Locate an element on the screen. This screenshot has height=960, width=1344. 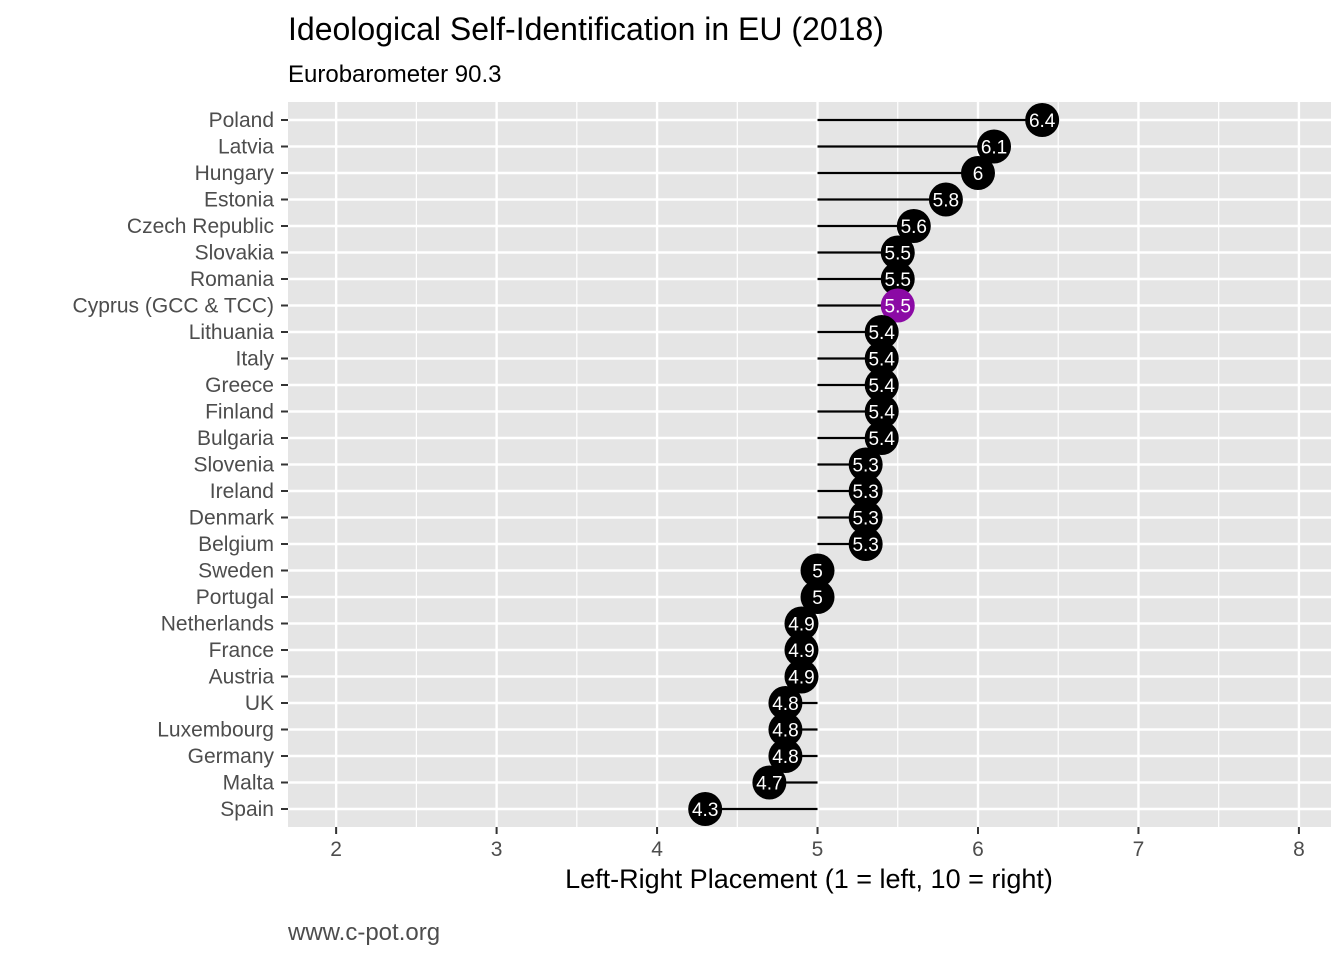
data-label: 6 is located at coordinates (978, 174).